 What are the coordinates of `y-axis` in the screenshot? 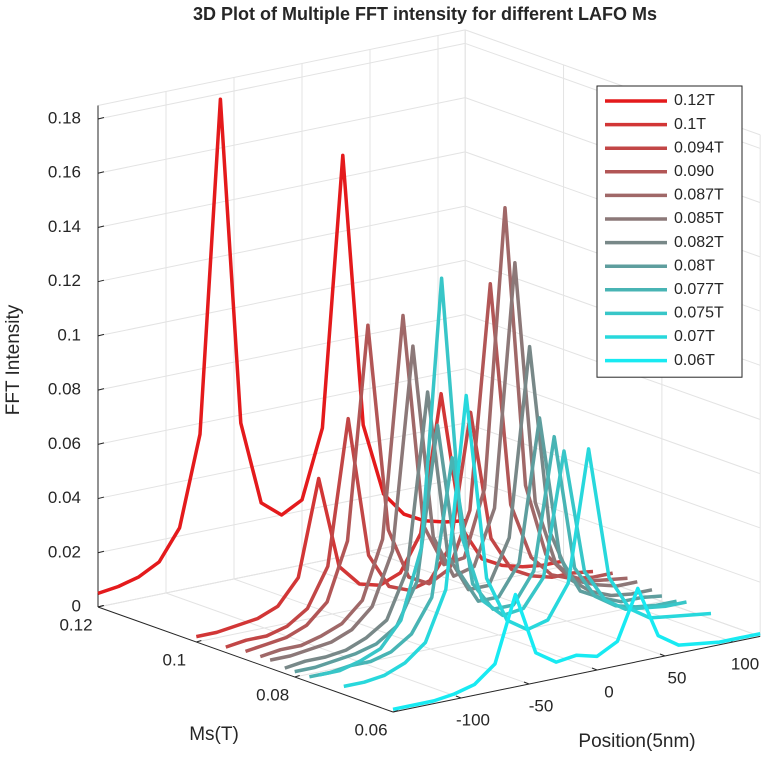 It's located at (245, 659).